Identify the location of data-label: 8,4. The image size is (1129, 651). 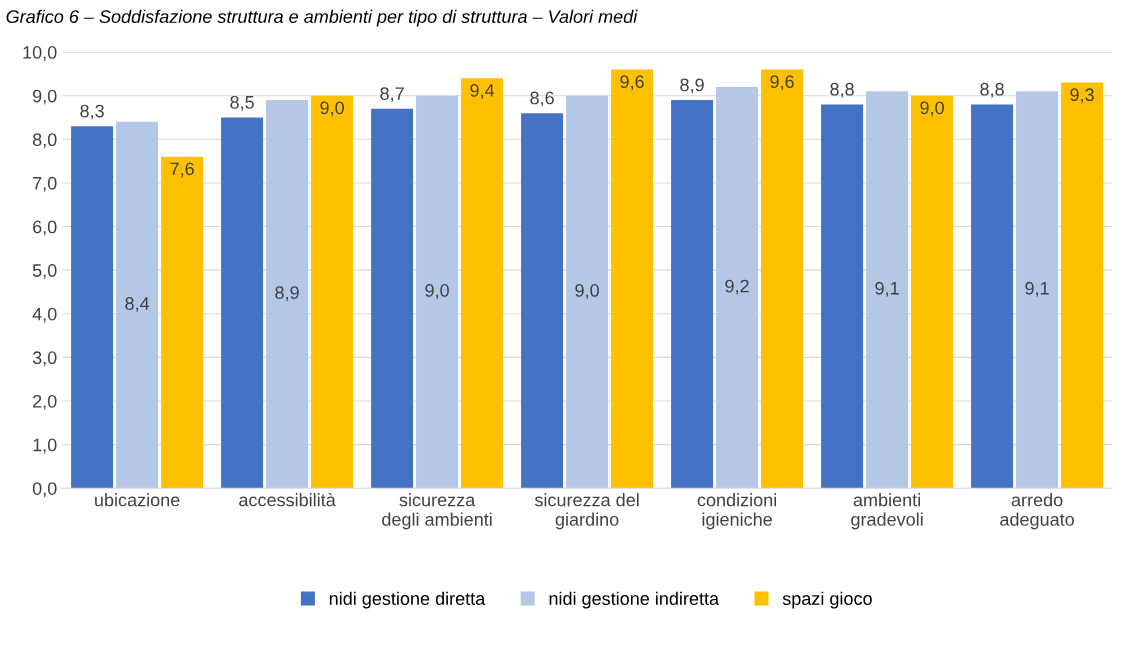
(137, 305).